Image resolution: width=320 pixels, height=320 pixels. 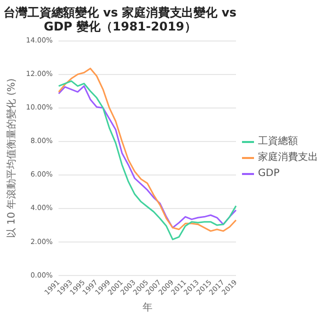 I want to click on legend-label: 工資總額, so click(x=278, y=141).